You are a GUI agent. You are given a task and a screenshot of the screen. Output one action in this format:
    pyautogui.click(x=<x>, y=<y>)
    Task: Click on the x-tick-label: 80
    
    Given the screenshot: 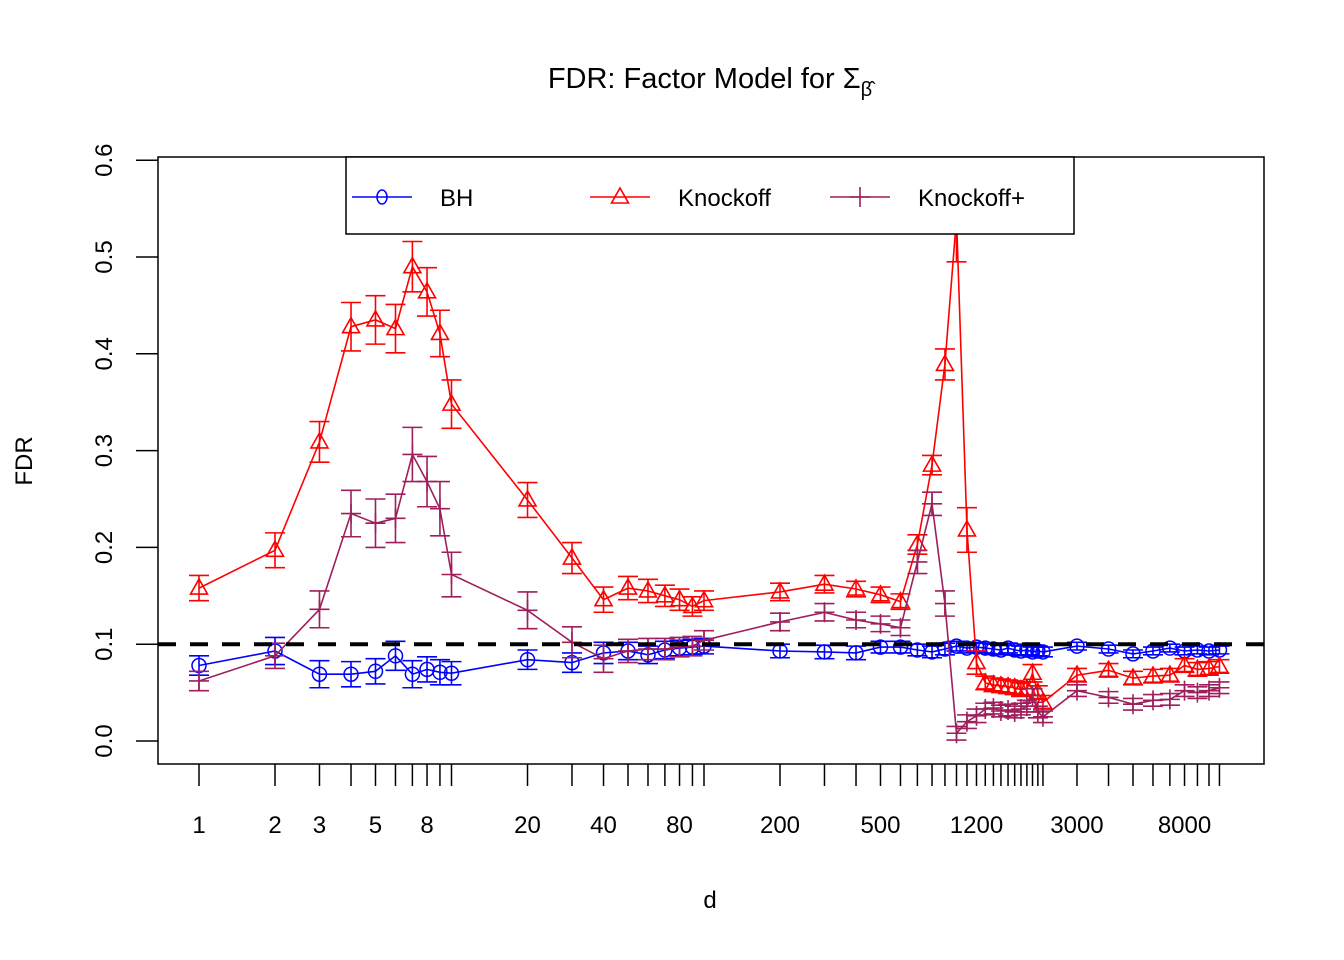 What is the action you would take?
    pyautogui.click(x=679, y=825)
    